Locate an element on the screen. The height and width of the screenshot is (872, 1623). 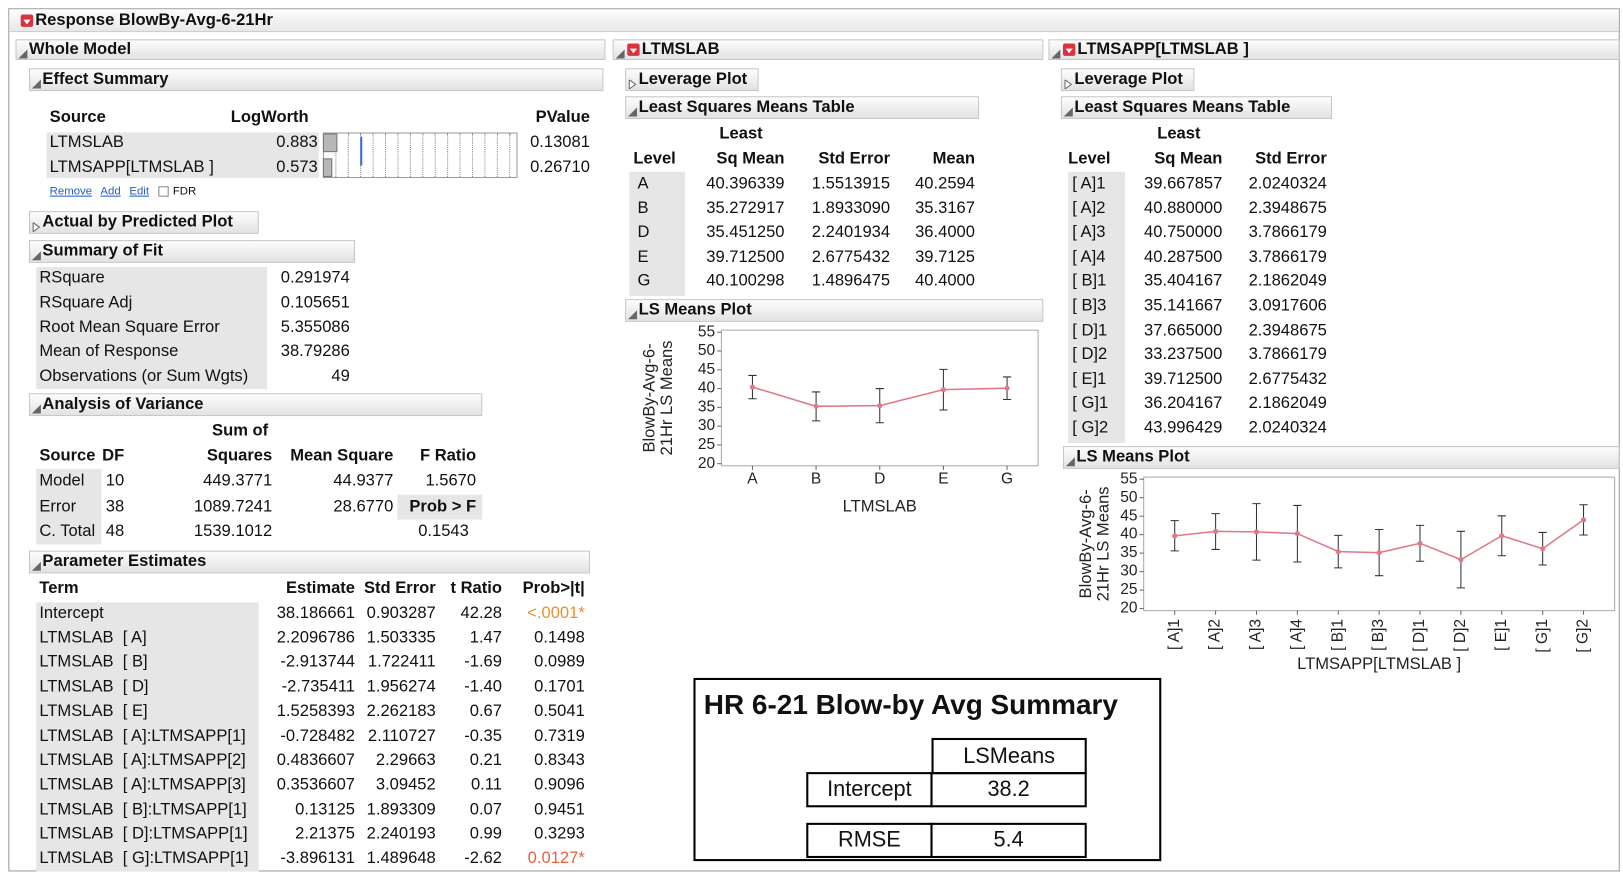
cell-text: 2.2401934 is located at coordinates (851, 232).